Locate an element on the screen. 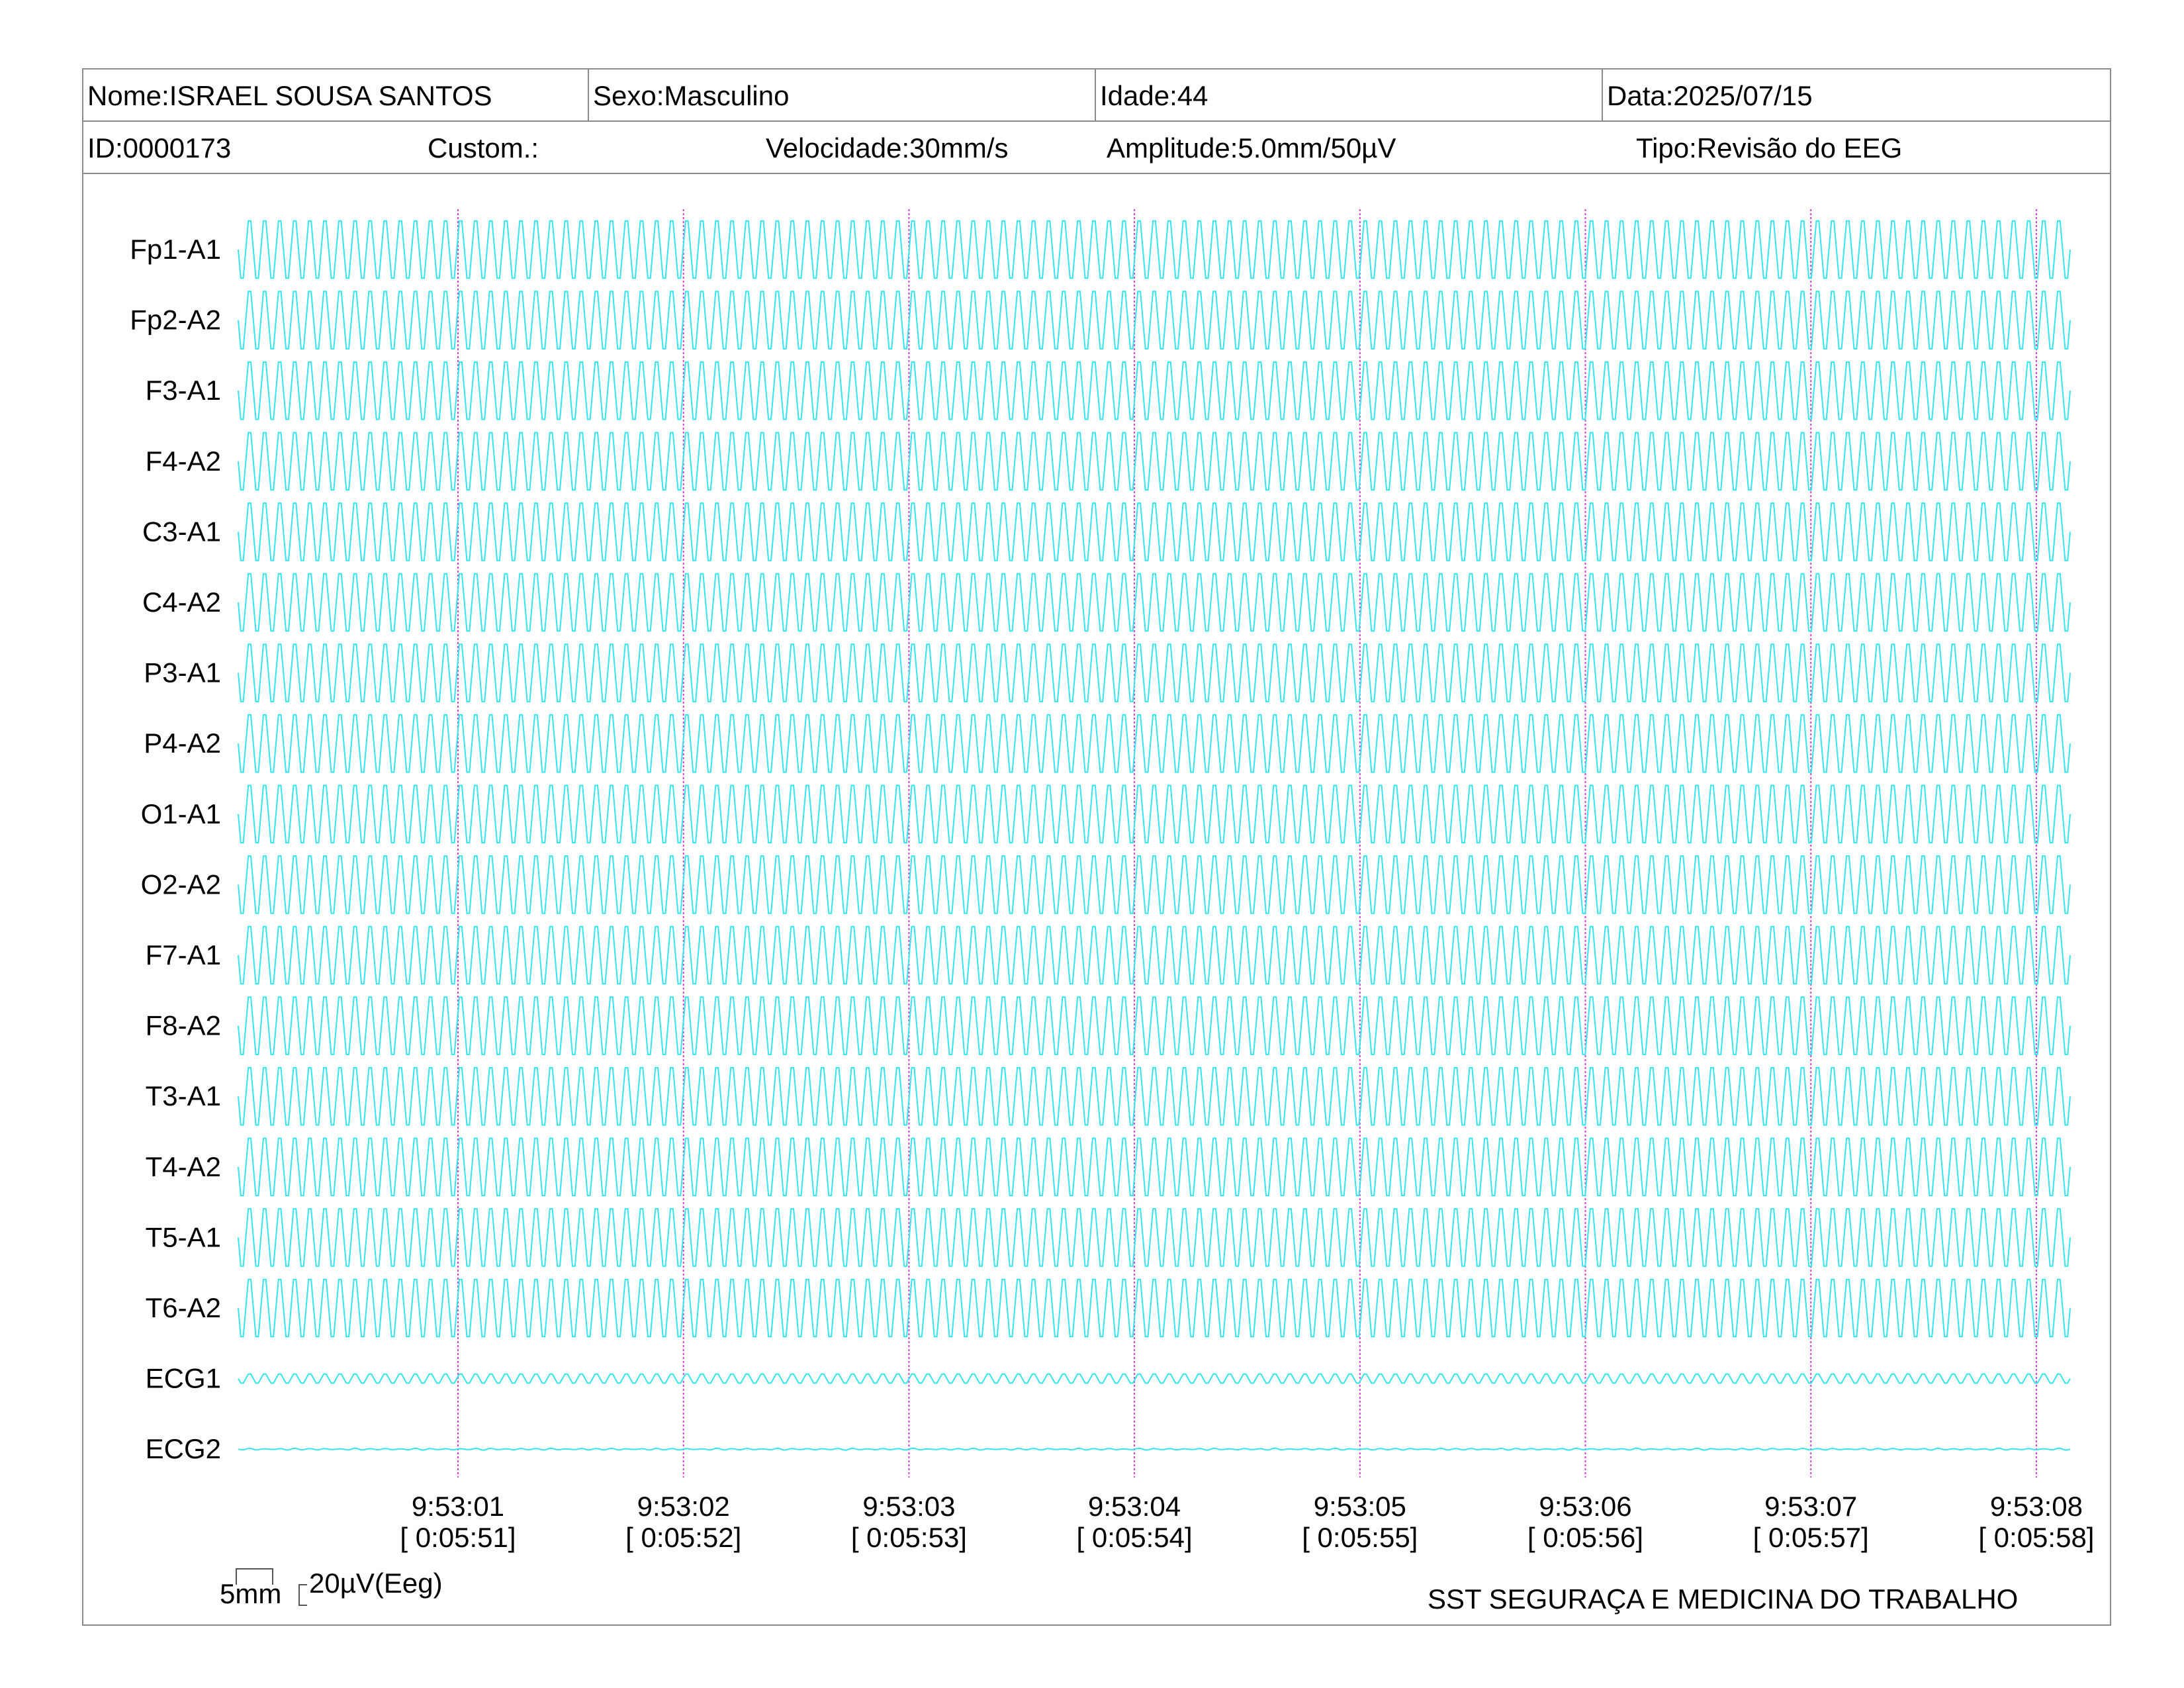  time-label-clock: 9:53:03 is located at coordinates (909, 1506).